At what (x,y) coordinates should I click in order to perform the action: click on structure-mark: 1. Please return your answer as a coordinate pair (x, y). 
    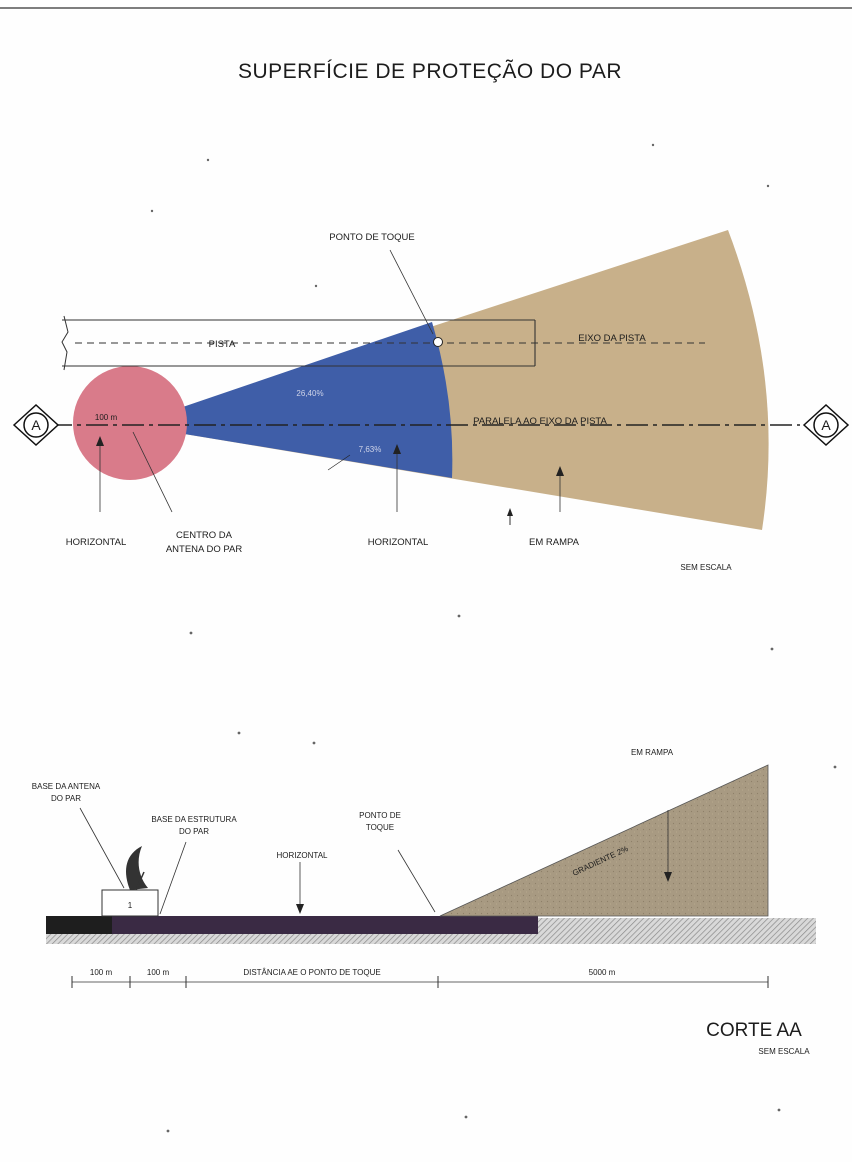
    Looking at the image, I should click on (130, 905).